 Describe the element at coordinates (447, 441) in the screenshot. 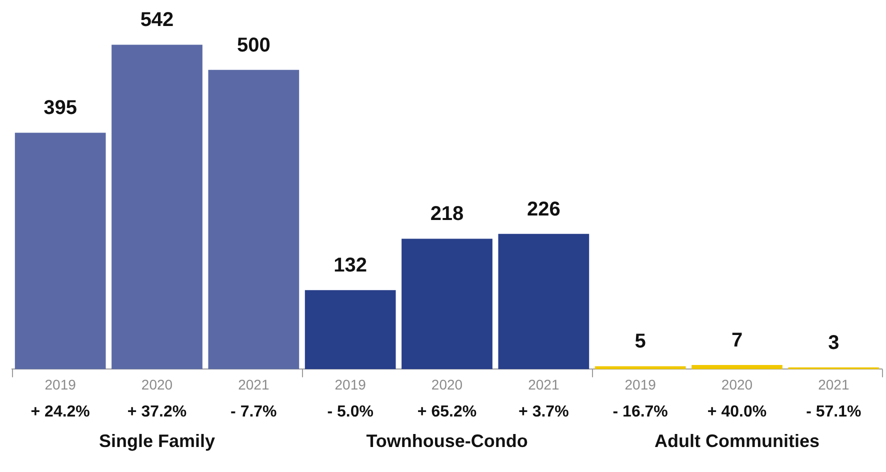

I see `text: Townhouse-Condo` at that location.